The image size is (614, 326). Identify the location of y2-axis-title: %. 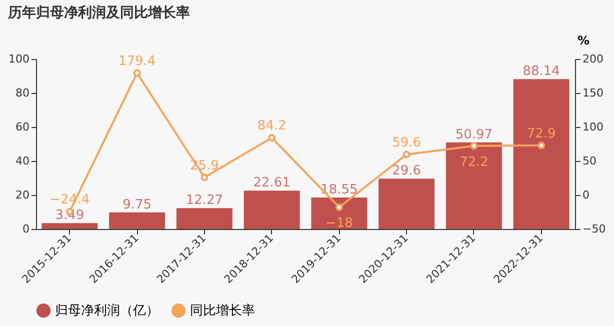
(583, 41).